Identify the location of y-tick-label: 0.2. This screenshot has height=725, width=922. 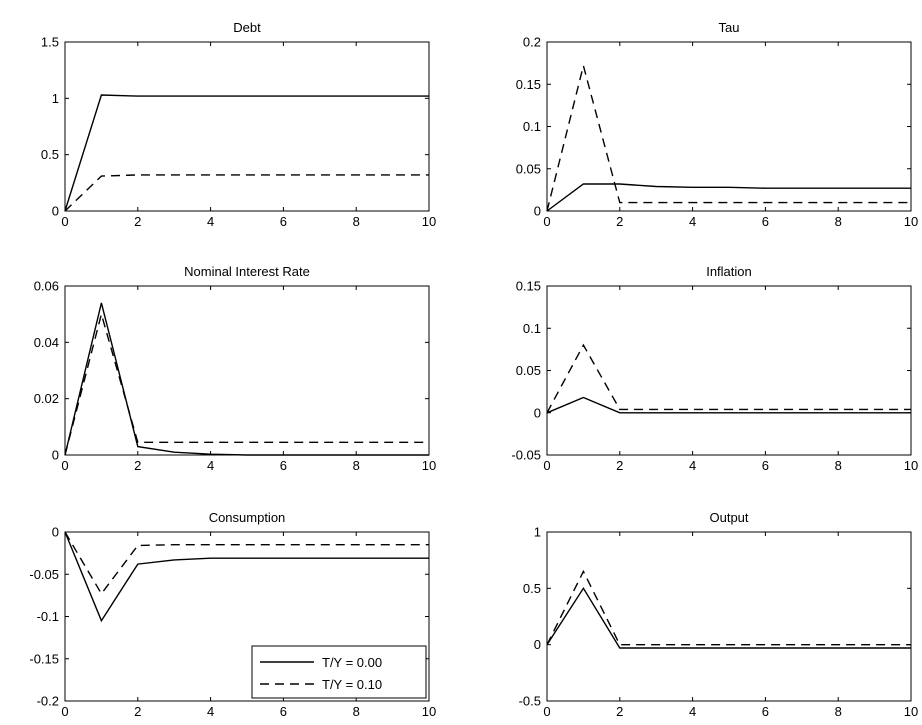
(532, 42).